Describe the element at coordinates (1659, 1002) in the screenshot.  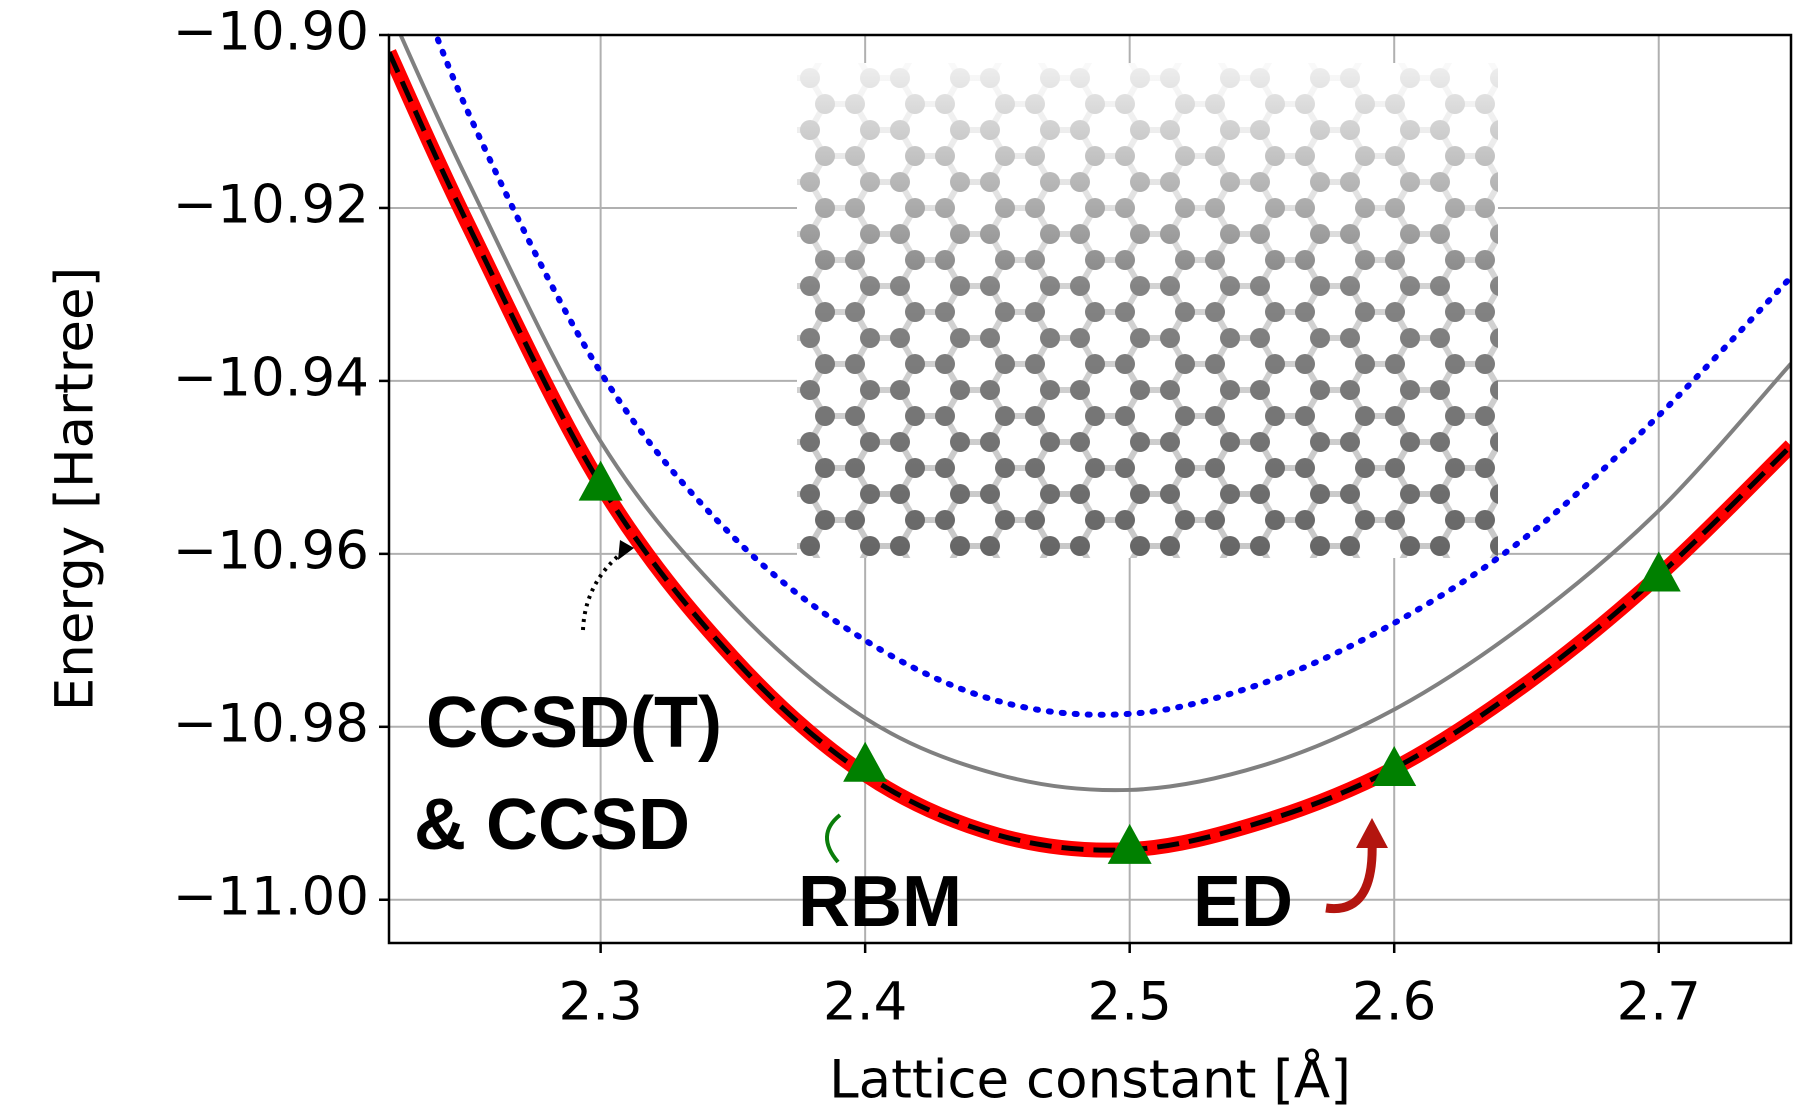
I see `x-tick-label: 2.7` at that location.